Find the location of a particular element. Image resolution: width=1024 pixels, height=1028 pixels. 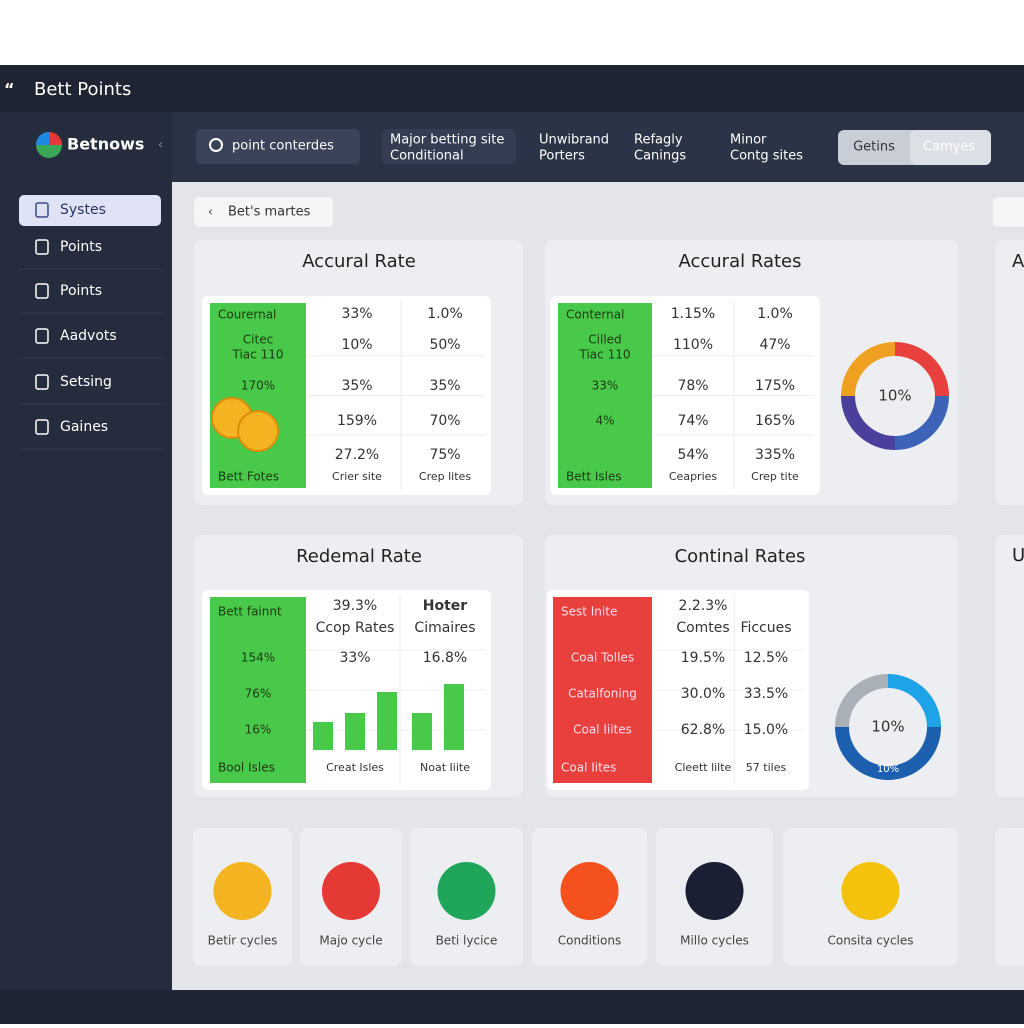

cell: 76% is located at coordinates (258, 694).